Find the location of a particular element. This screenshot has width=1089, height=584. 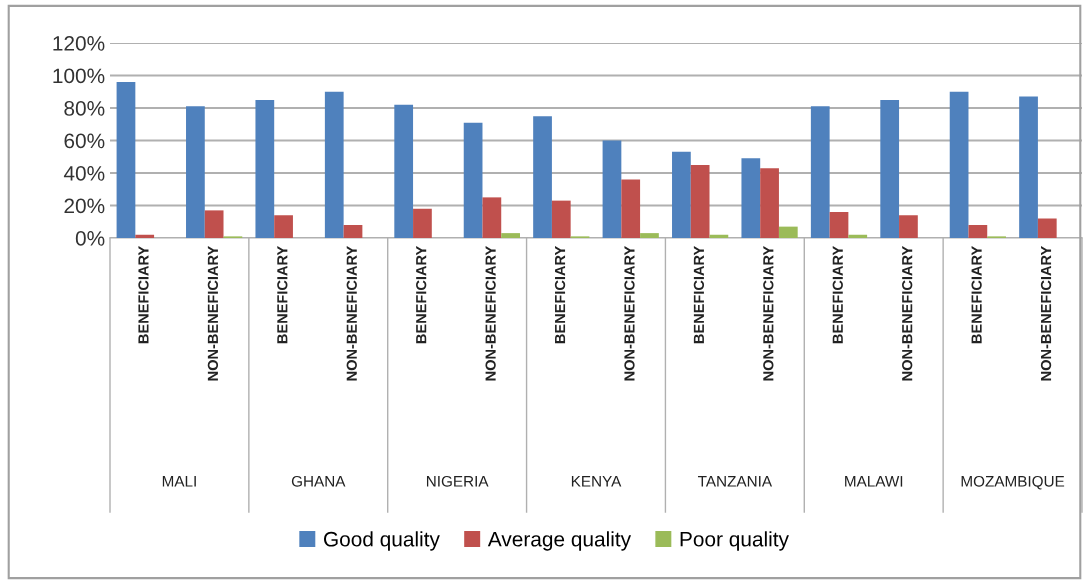

y-tick-label: 20% is located at coordinates (84, 206).